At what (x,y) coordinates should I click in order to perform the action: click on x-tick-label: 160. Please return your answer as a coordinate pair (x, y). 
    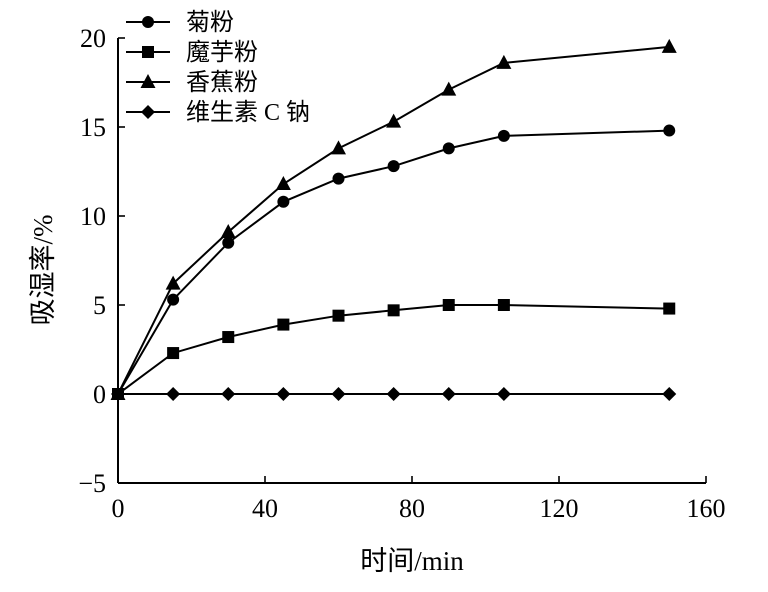
    Looking at the image, I should click on (706, 508).